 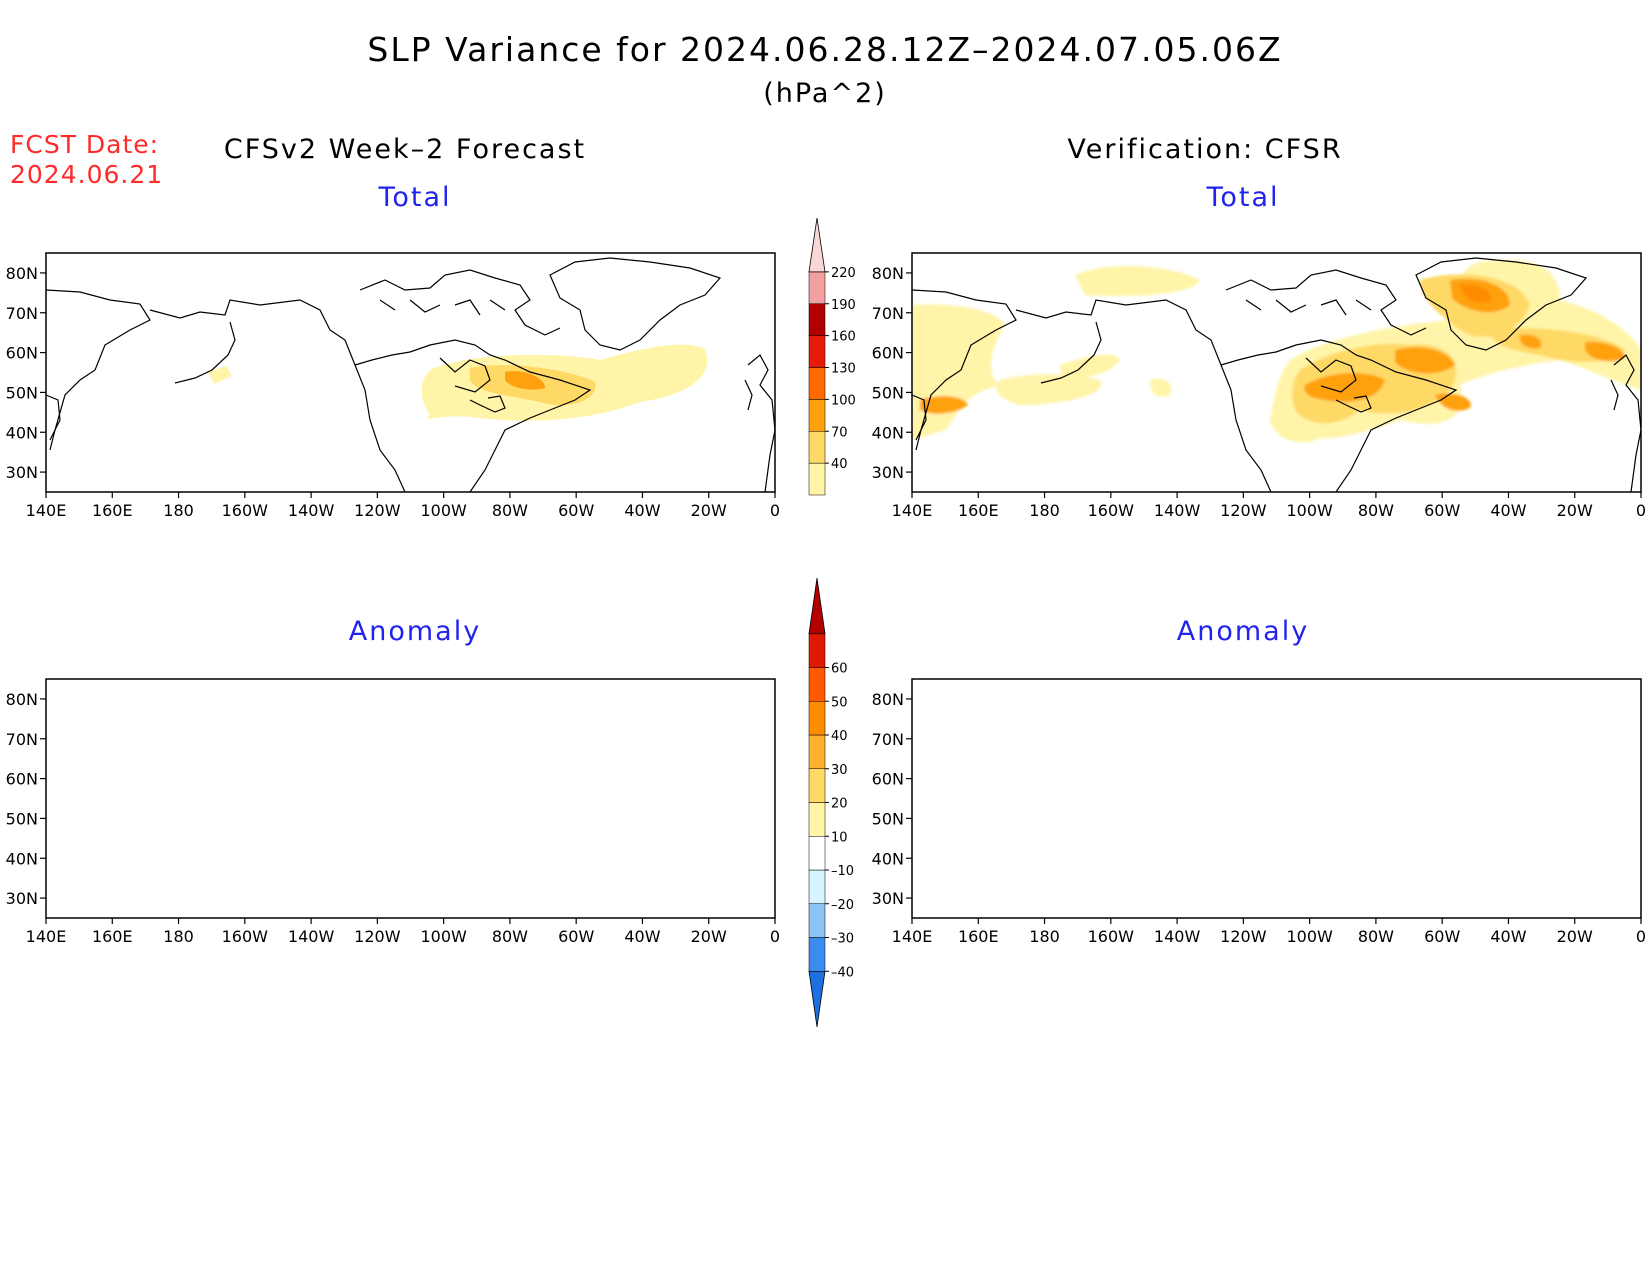 What do you see at coordinates (839, 669) in the screenshot?
I see `colorbar-label: 60` at bounding box center [839, 669].